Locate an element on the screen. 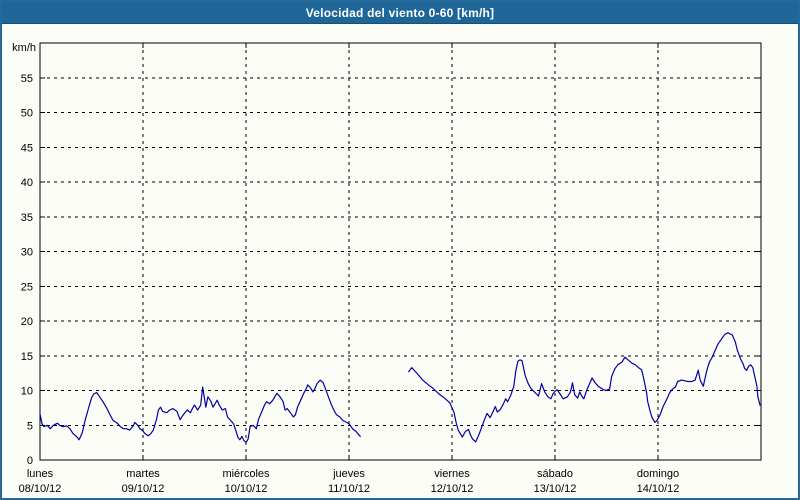 The width and height of the screenshot is (800, 500). chart-title-bar: Velocidad del viento 0-60 [km/h] is located at coordinates (400, 13).